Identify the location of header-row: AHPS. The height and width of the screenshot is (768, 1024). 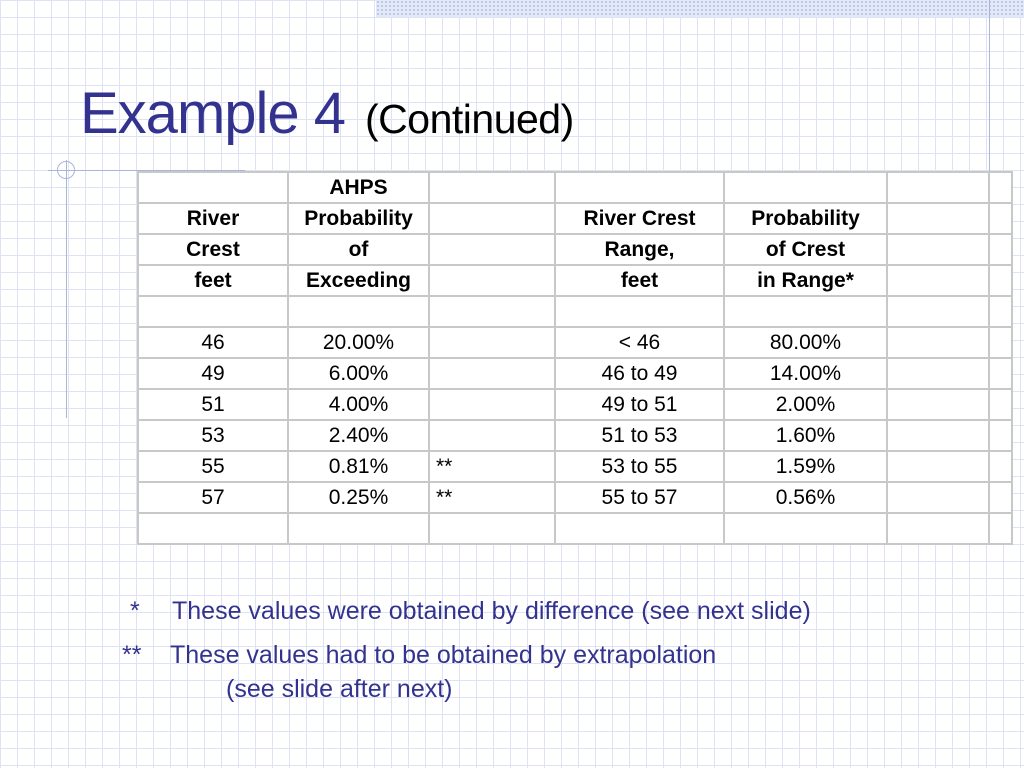
(575, 187).